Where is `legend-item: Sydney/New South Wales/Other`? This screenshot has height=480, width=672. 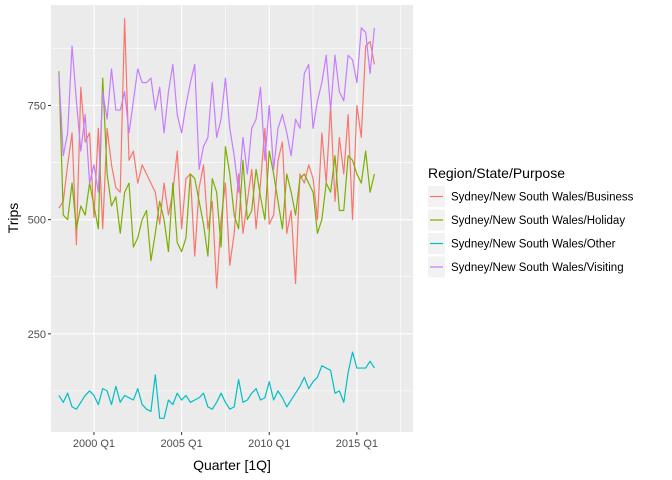 legend-item: Sydney/New South Wales/Other is located at coordinates (522, 243).